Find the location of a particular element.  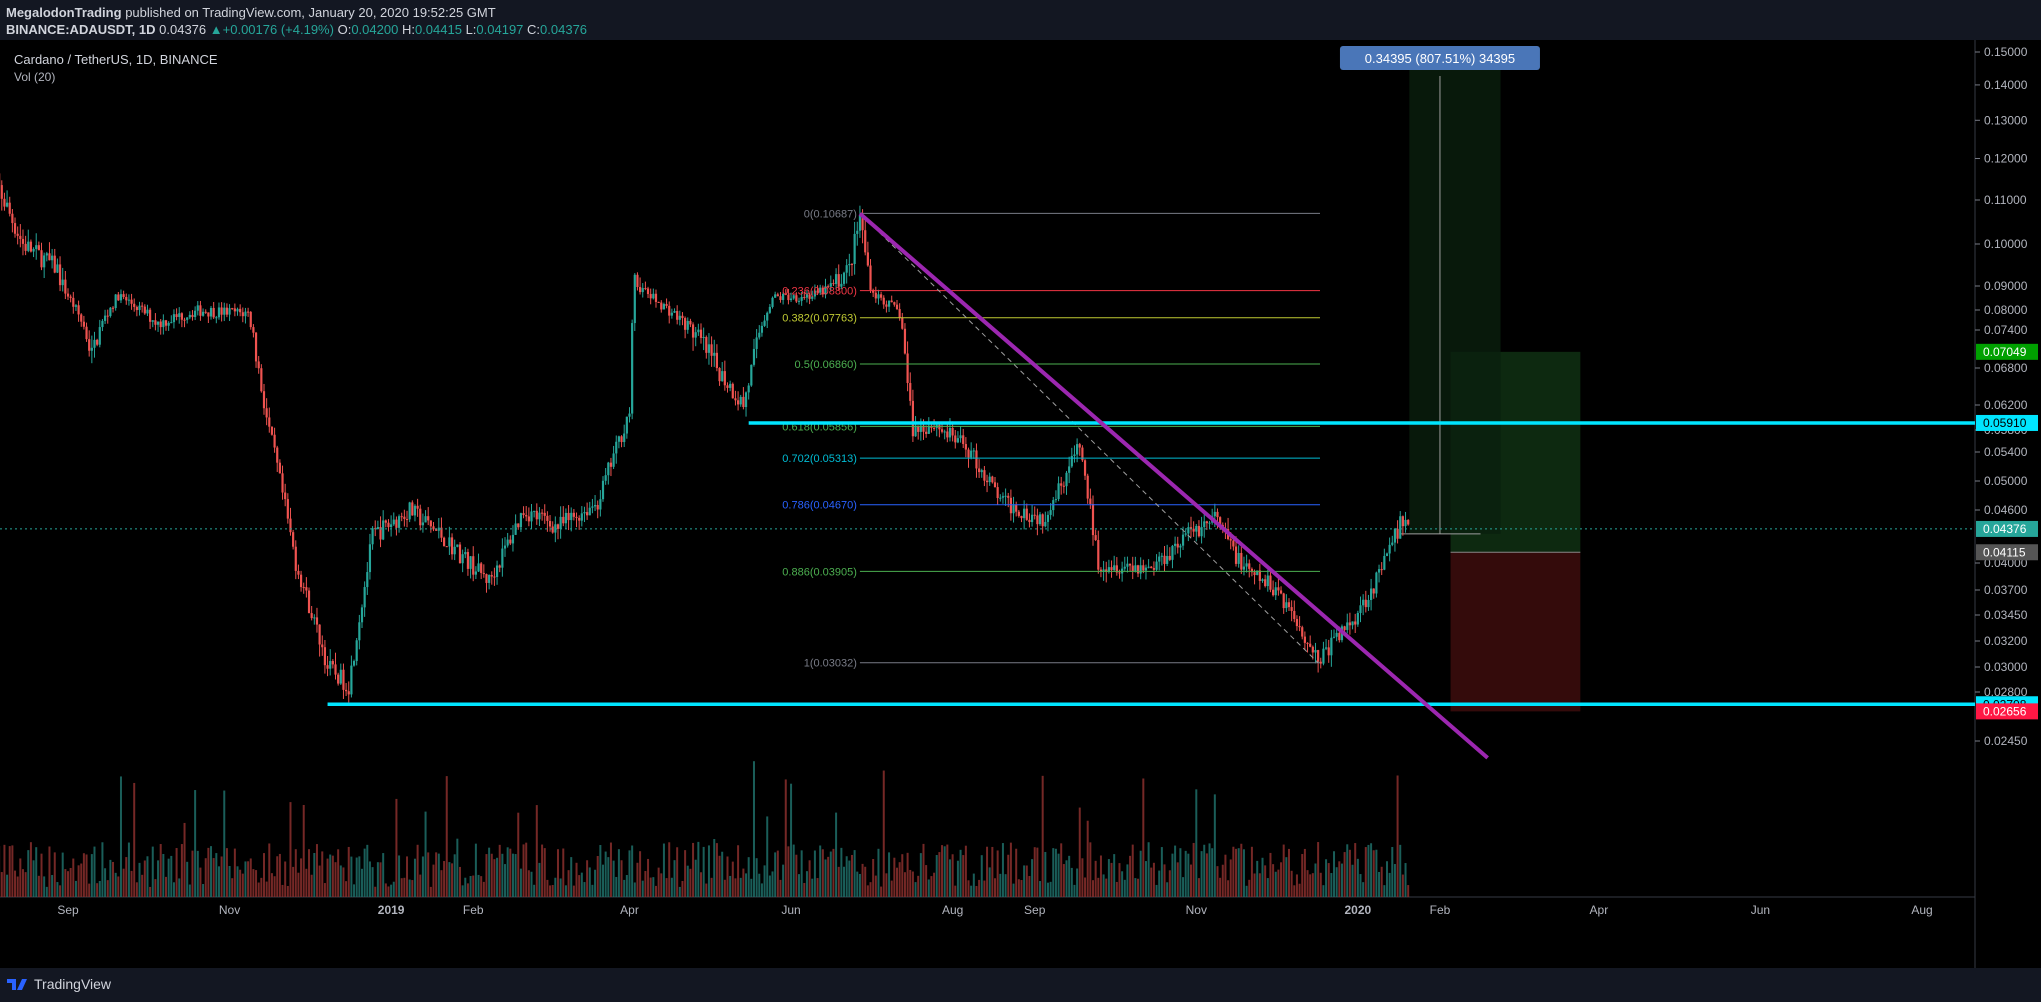

price-tick-label: 0.06800 is located at coordinates (2006, 368).